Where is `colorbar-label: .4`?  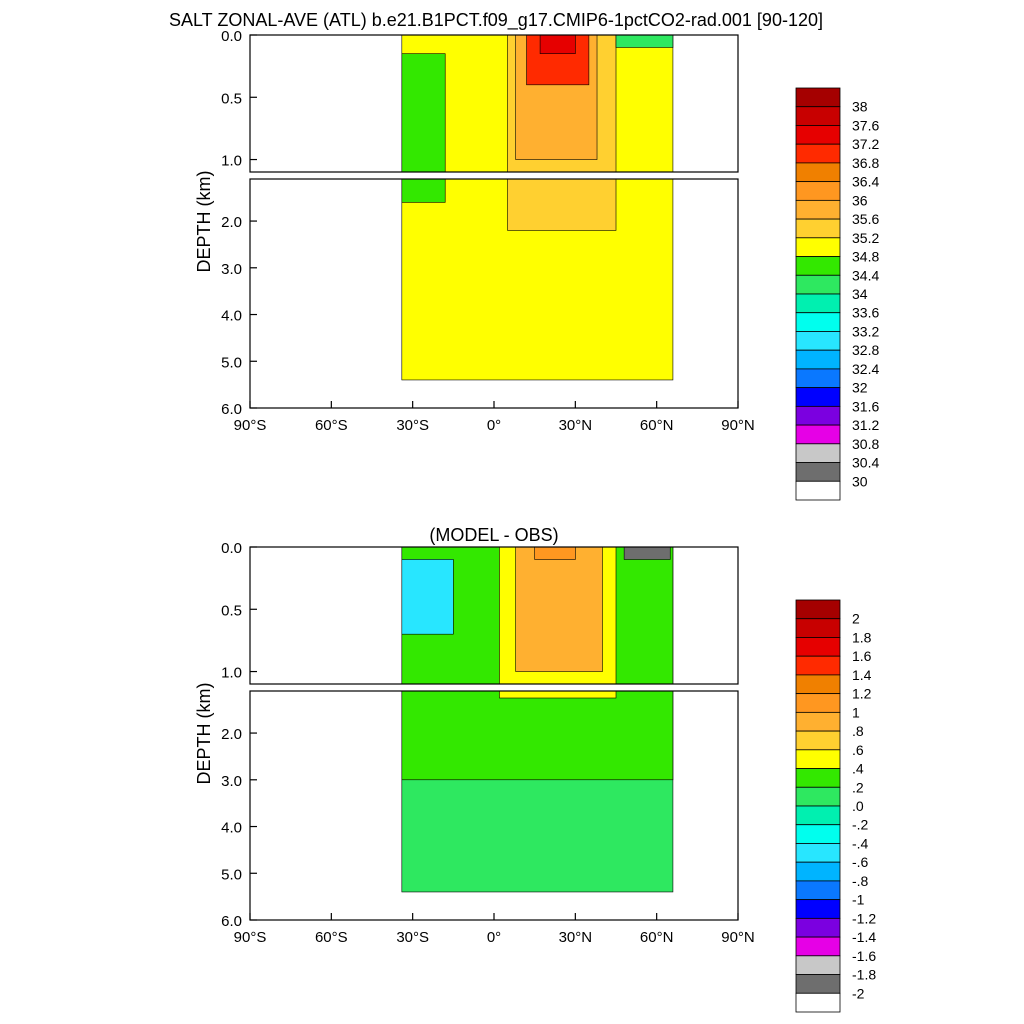 colorbar-label: .4 is located at coordinates (858, 769).